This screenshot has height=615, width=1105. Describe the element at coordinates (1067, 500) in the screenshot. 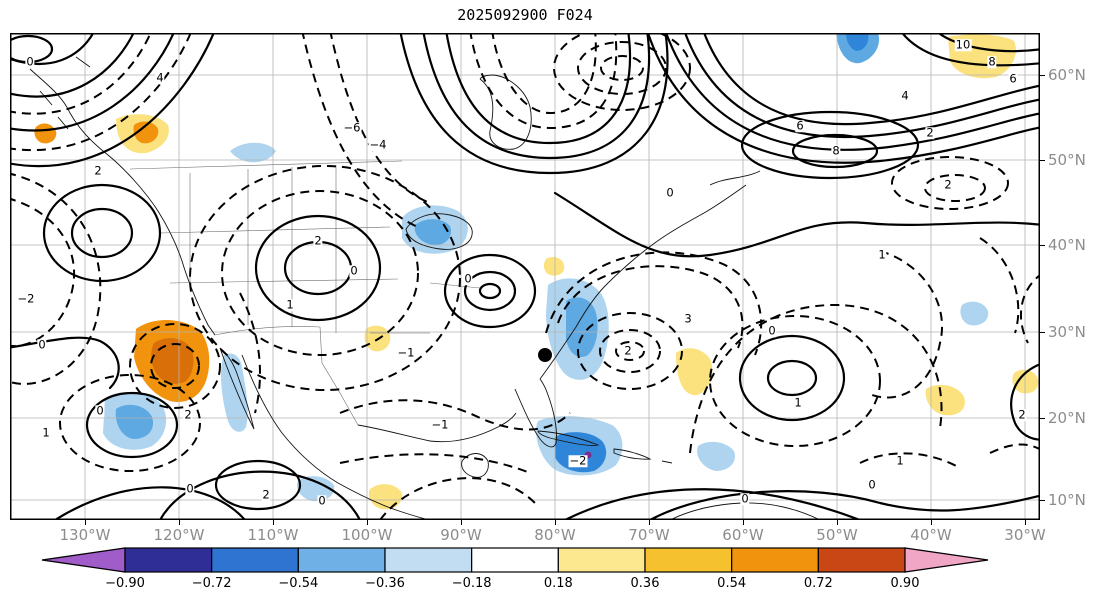

I see `y-tick-label: 10°N` at that location.